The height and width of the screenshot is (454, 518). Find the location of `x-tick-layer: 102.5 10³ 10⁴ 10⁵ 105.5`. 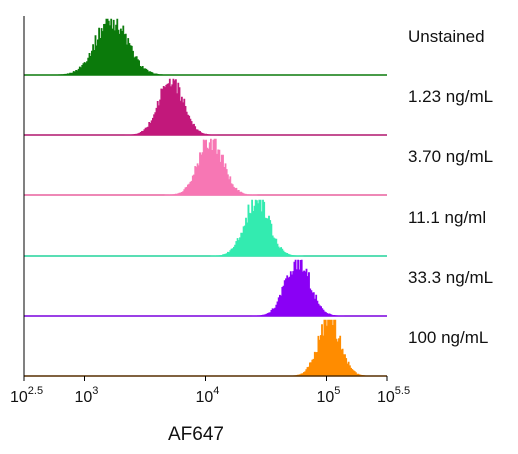

x-tick-layer: 102.5 10³ 10⁴ 10⁵ 105.5 is located at coordinates (210, 391).